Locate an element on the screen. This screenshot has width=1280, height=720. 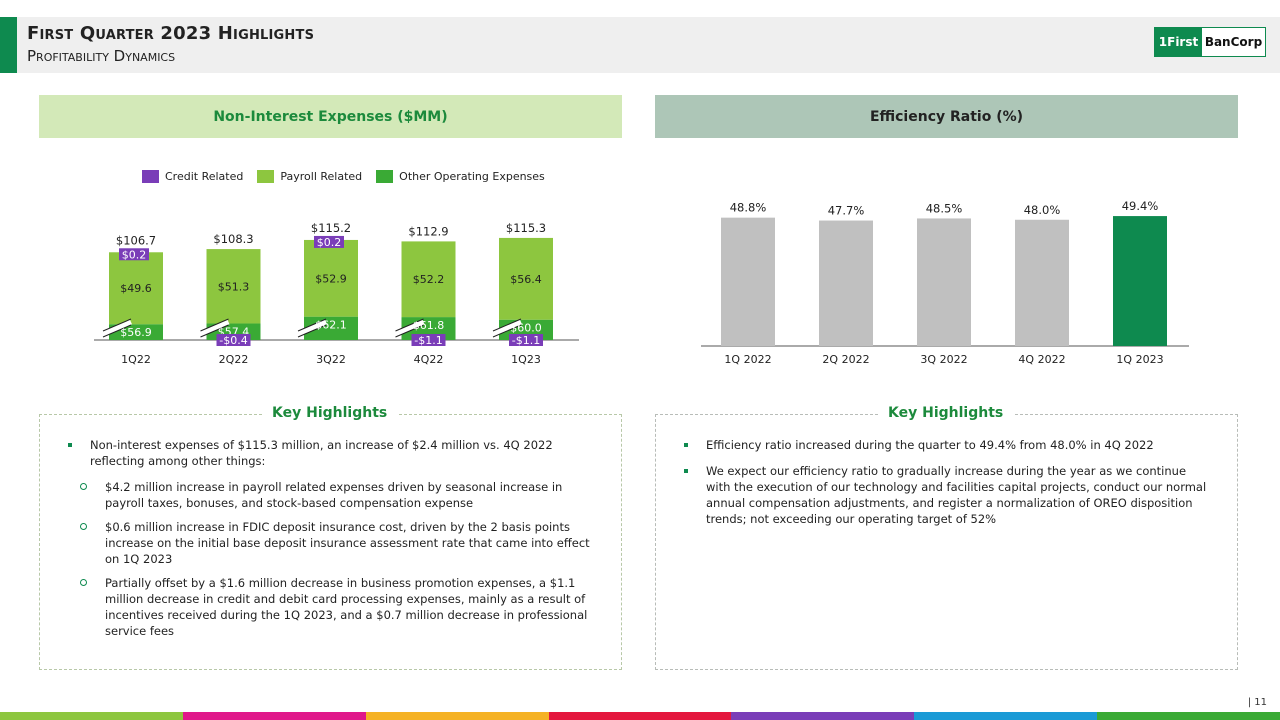
x-tick-label: 3Q 2022 is located at coordinates (943, 359).